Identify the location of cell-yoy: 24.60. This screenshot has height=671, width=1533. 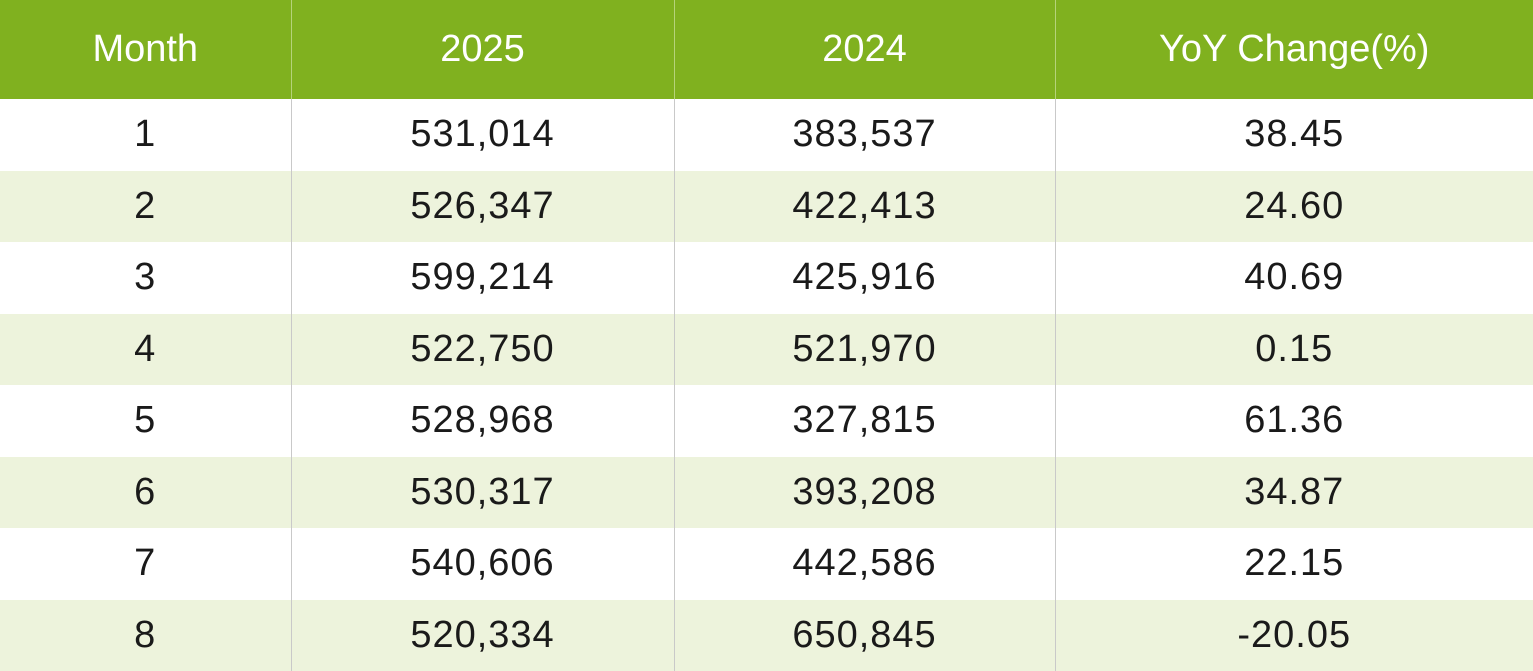
(1293, 206).